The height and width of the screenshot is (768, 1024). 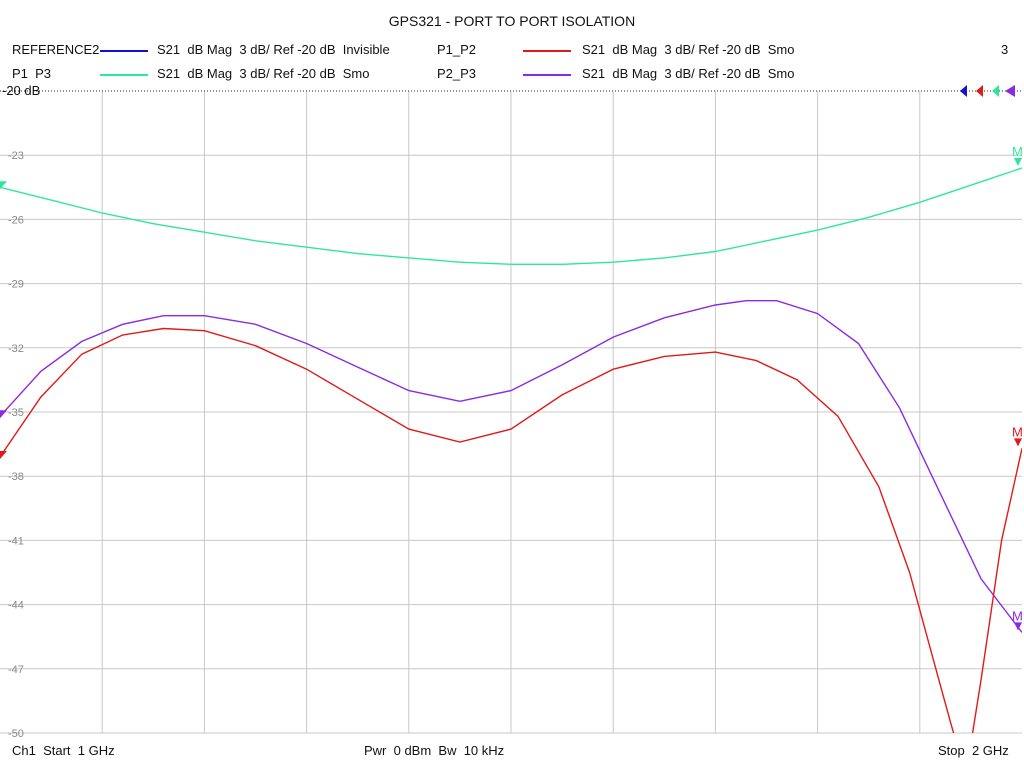 What do you see at coordinates (688, 49) in the screenshot?
I see `legend-desc-p1-p2: S21 dB Mag 3 dB/ Ref -20 dB Smo` at bounding box center [688, 49].